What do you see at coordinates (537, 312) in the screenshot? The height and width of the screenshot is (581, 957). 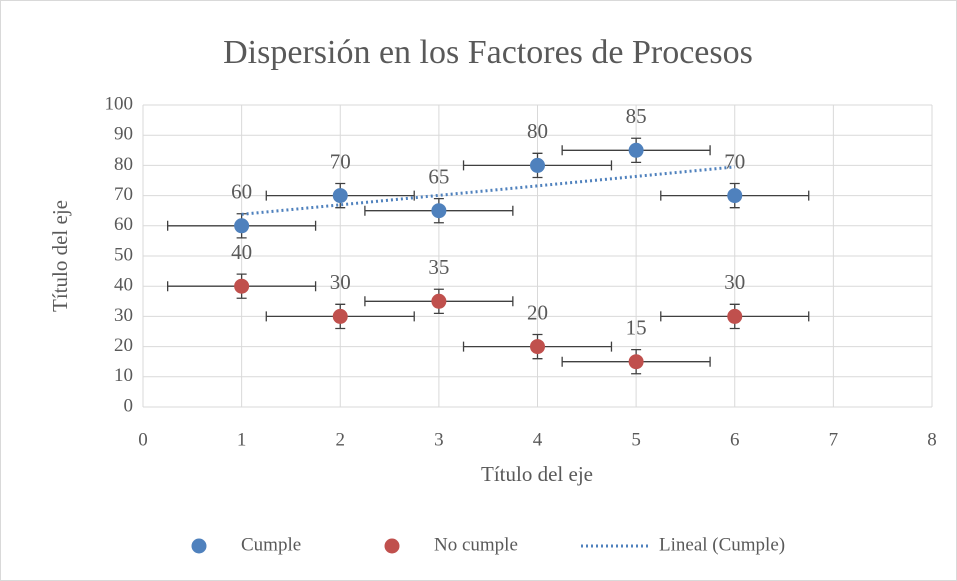 I see `data-label: 20` at bounding box center [537, 312].